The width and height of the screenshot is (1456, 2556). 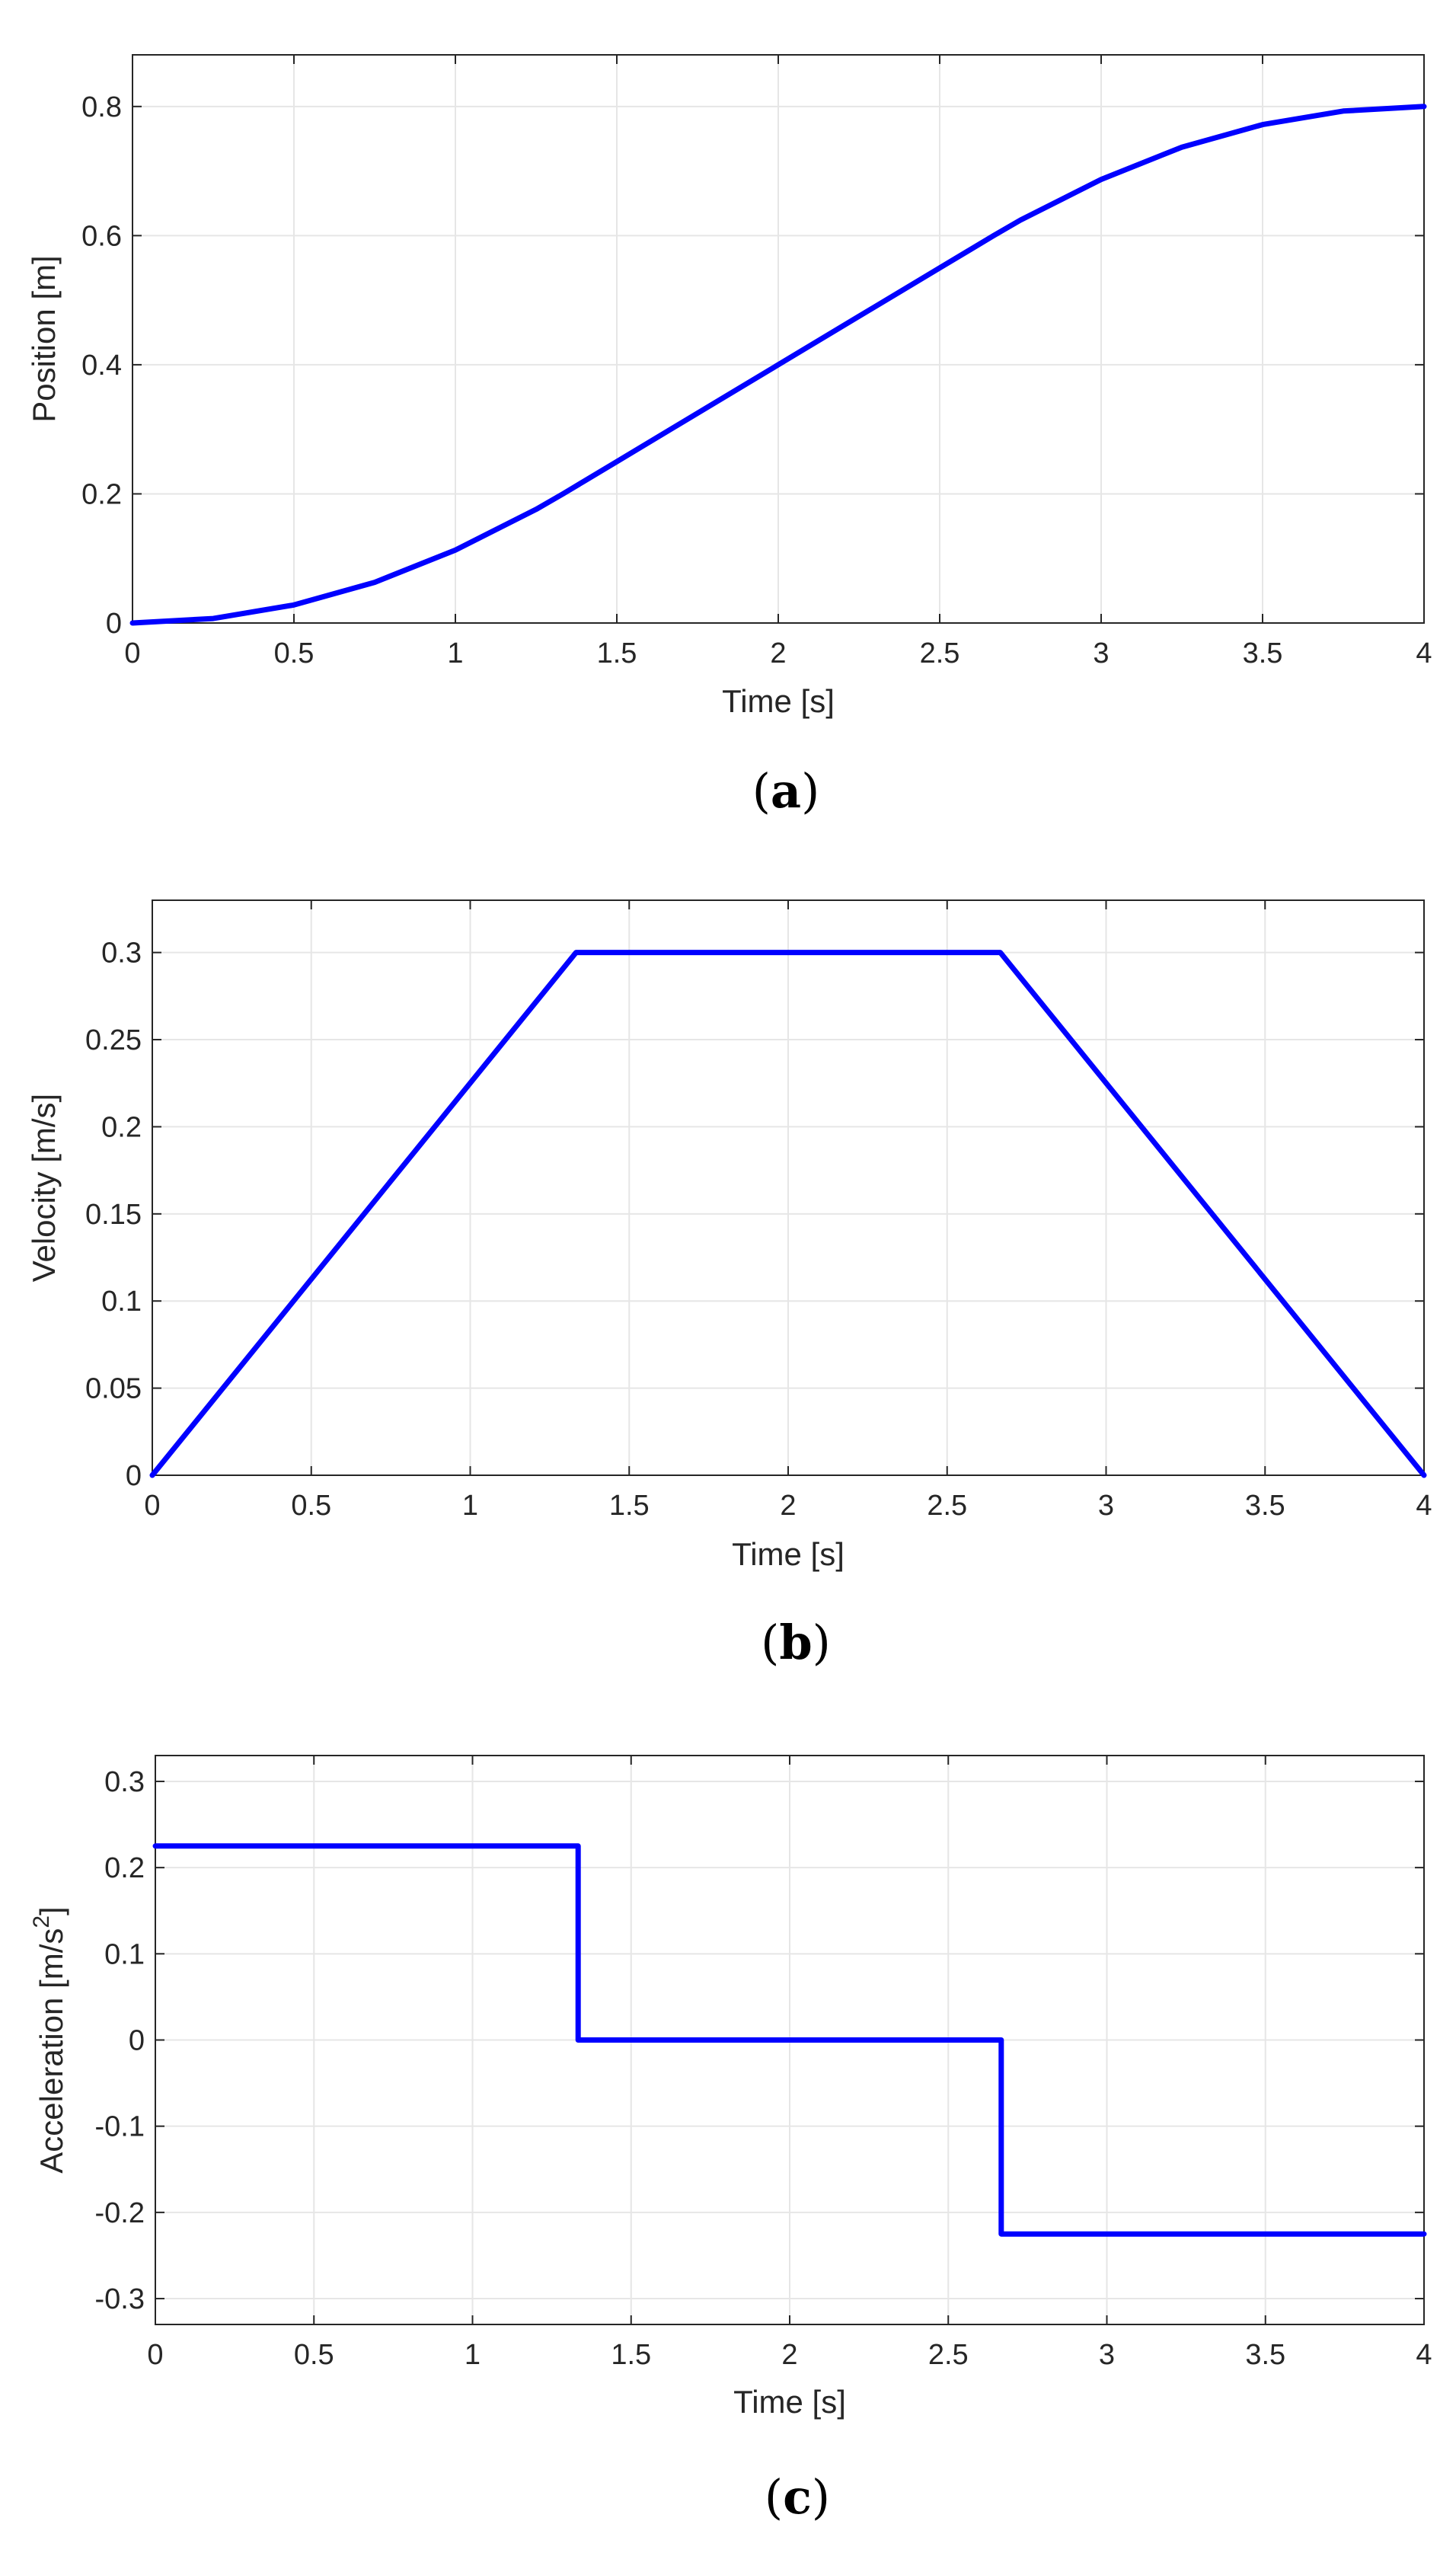 What do you see at coordinates (120, 2299) in the screenshot?
I see `y-tick-label: -0.3` at bounding box center [120, 2299].